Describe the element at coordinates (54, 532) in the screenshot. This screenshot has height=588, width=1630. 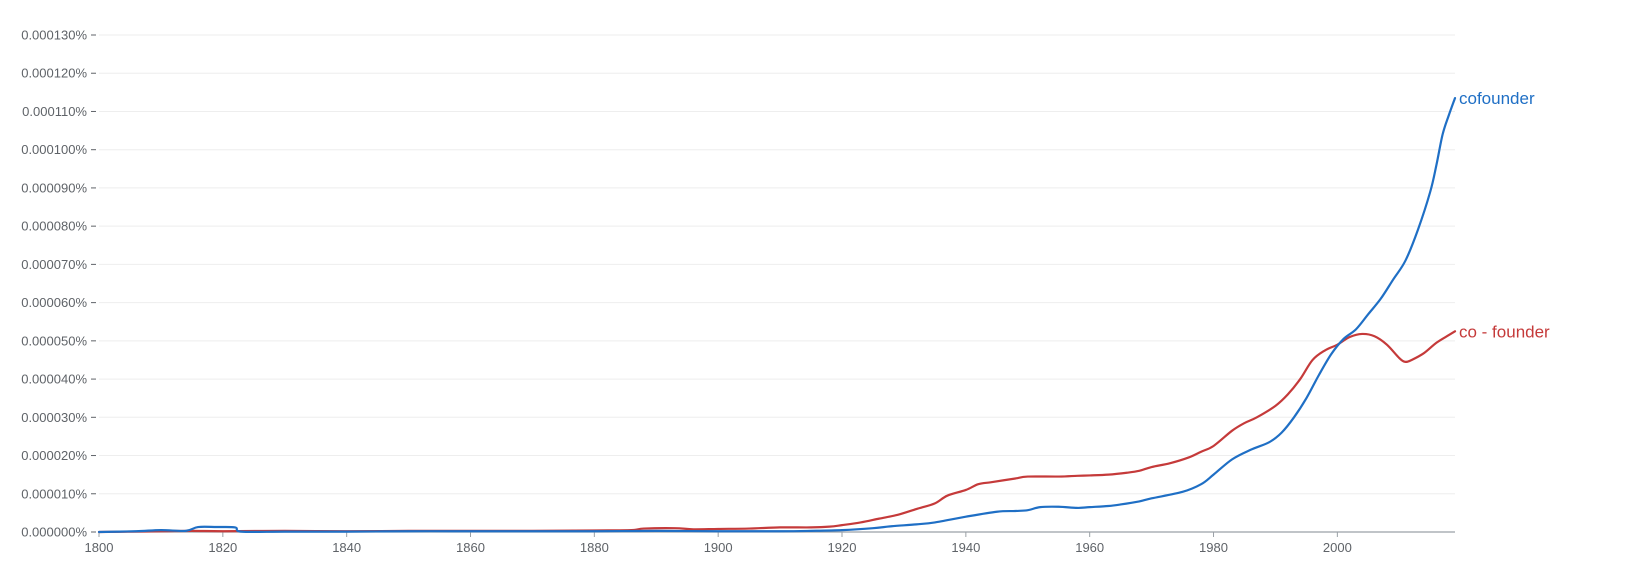
I see `y-tick-label: 0.000000%` at that location.